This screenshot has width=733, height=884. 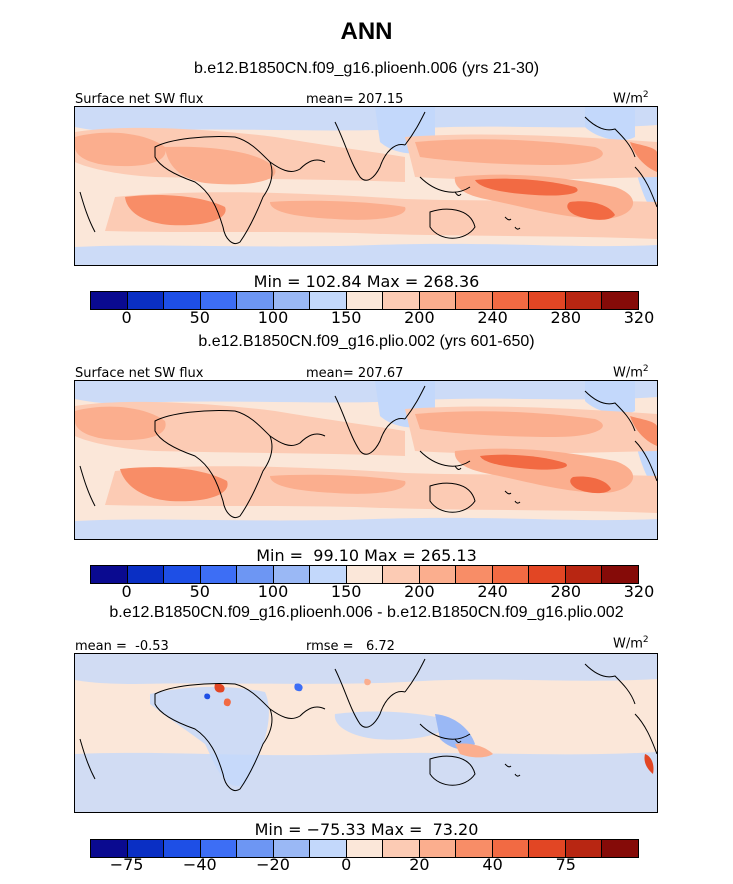 I want to click on panel1-variable-label: Surface net SW flux, so click(x=139, y=99).